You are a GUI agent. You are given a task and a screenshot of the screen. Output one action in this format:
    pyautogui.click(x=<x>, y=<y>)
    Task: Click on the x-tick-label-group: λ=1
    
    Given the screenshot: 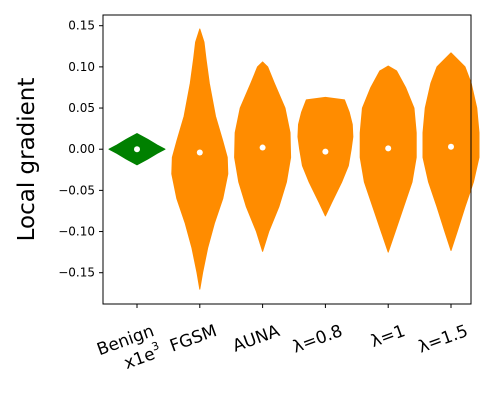 What is the action you would take?
    pyautogui.click(x=388, y=336)
    